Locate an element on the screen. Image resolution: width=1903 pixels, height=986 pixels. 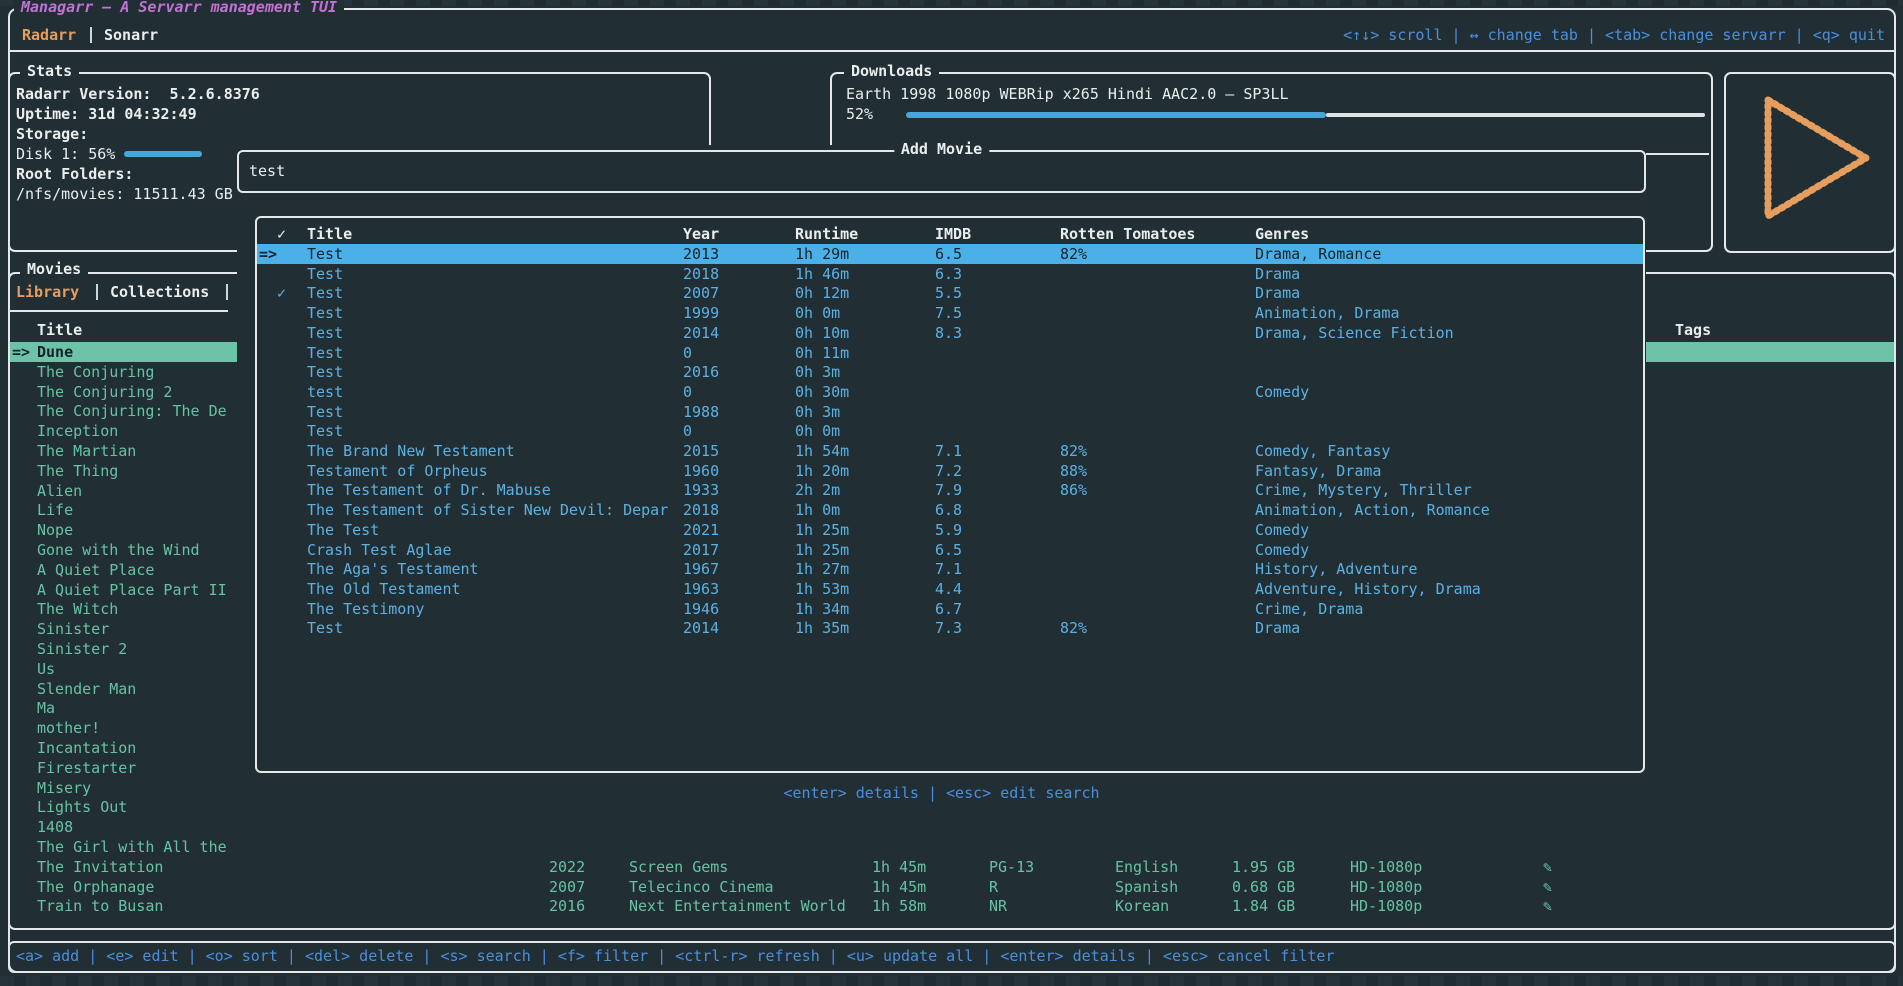
search-result-row: Test 2016 0h 3m is located at coordinates (950, 372).